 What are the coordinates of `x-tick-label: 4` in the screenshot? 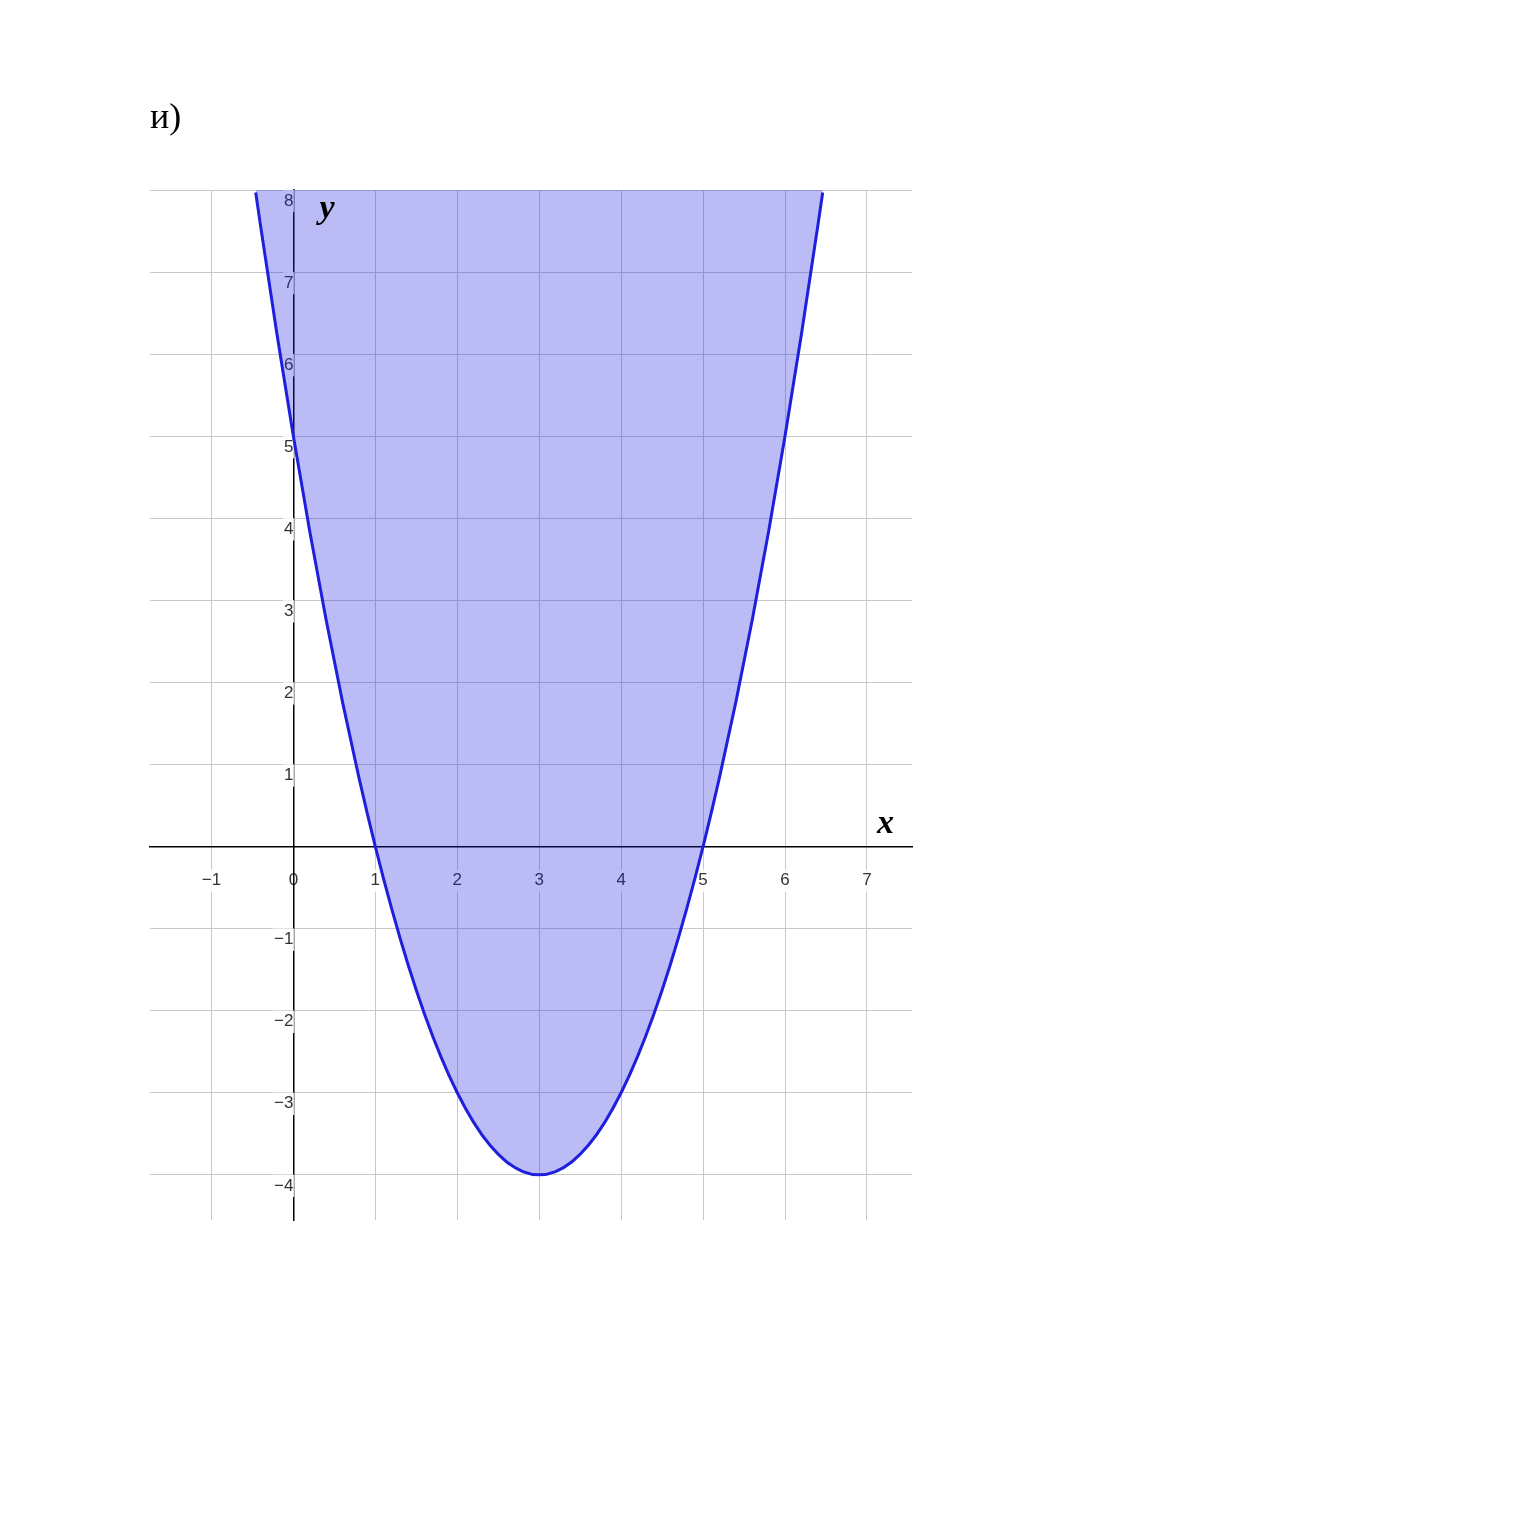 It's located at (621, 880).